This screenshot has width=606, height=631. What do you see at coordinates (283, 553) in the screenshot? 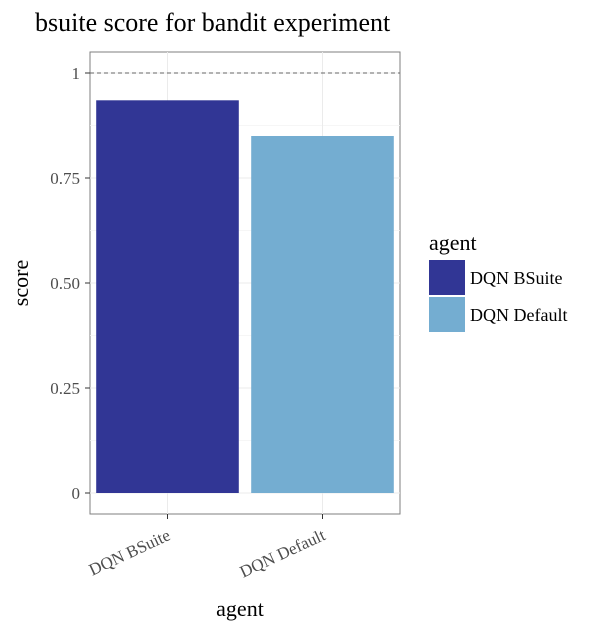
I see `x-tick-label: DQN Default` at bounding box center [283, 553].